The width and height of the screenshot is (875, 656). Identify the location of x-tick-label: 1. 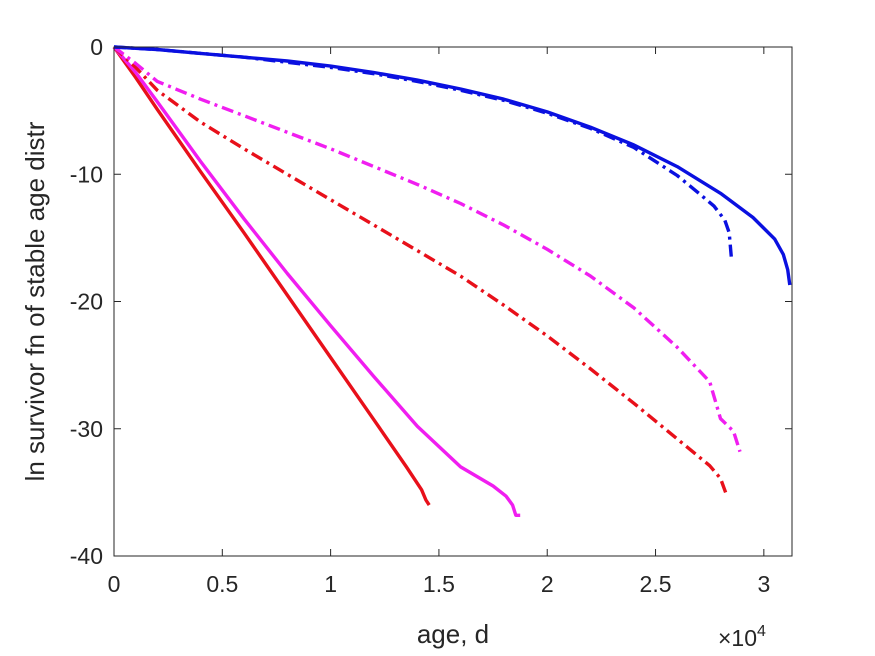
(330, 584).